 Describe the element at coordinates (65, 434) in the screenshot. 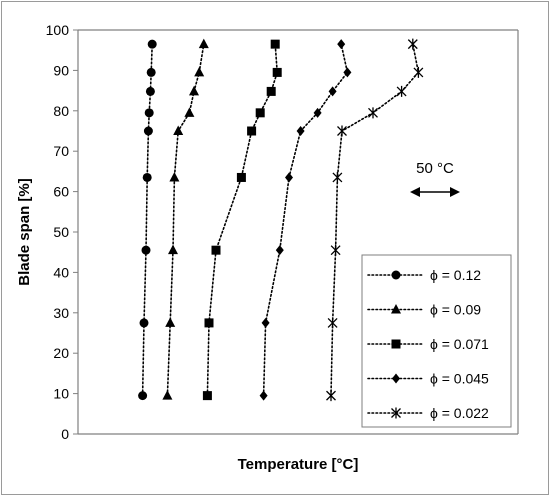

I see `y-tick-label: 0` at that location.